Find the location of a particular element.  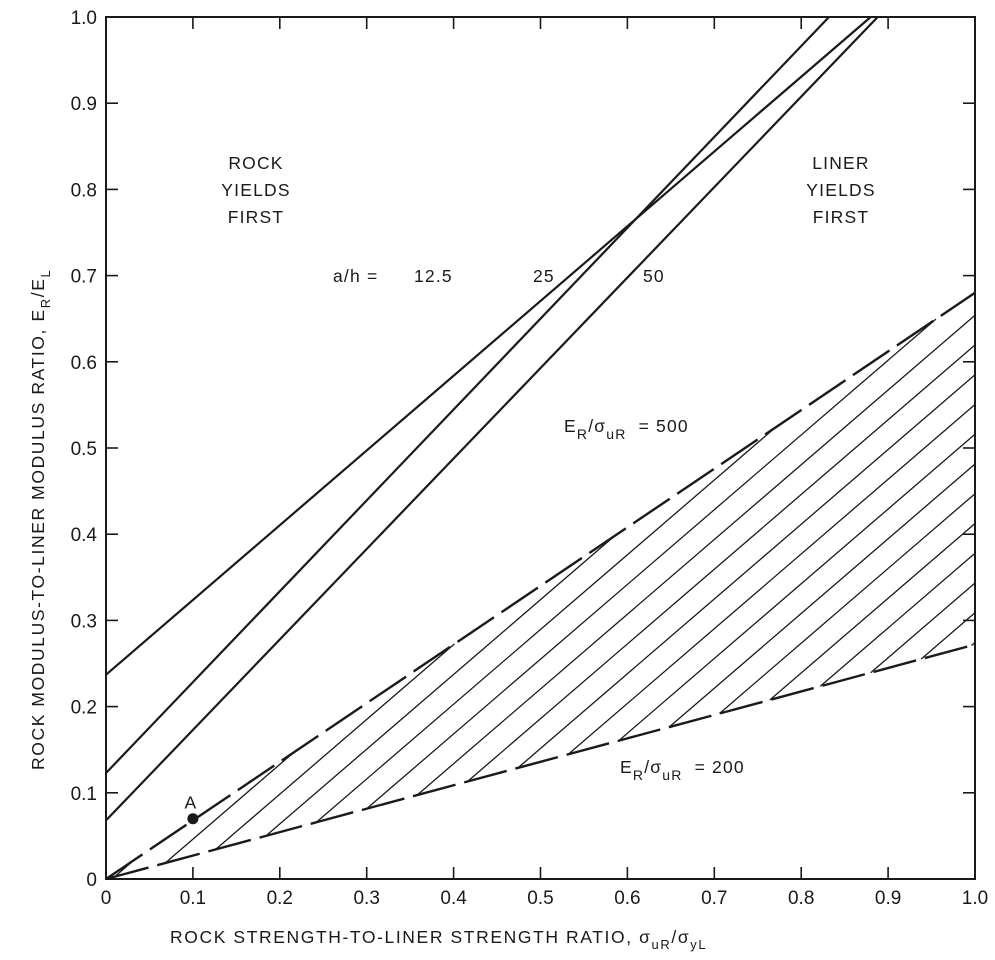

ah-value-50-label: 50 is located at coordinates (654, 276).